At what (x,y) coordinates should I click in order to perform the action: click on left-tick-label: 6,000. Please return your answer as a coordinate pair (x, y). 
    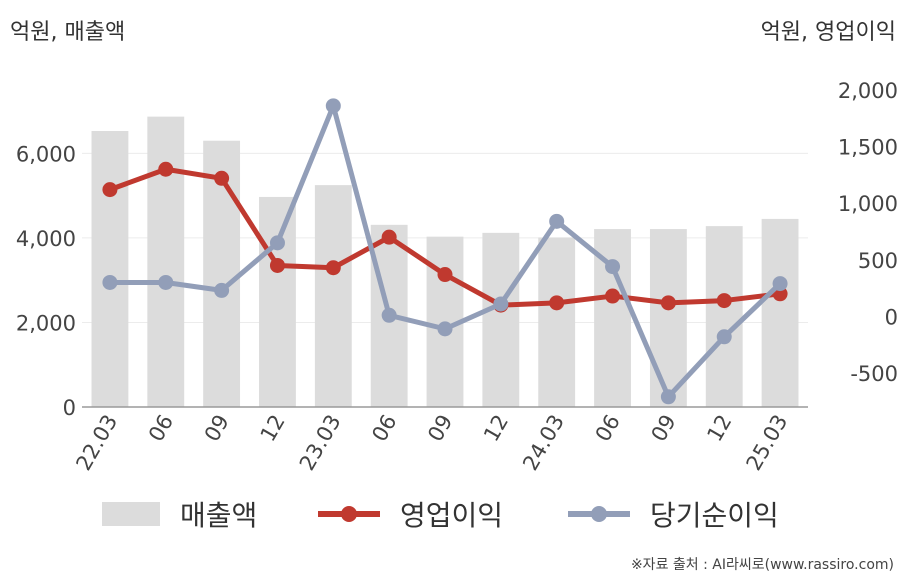
    Looking at the image, I should click on (46, 154).